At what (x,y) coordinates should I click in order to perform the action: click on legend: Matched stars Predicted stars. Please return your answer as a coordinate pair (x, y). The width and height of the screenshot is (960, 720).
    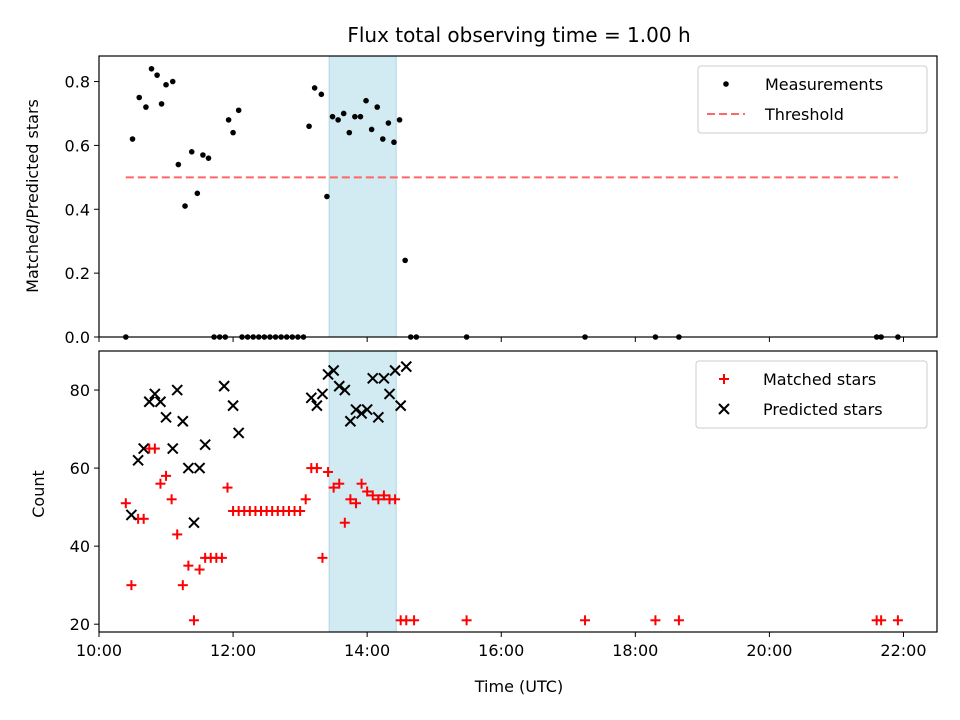
    Looking at the image, I should click on (811, 394).